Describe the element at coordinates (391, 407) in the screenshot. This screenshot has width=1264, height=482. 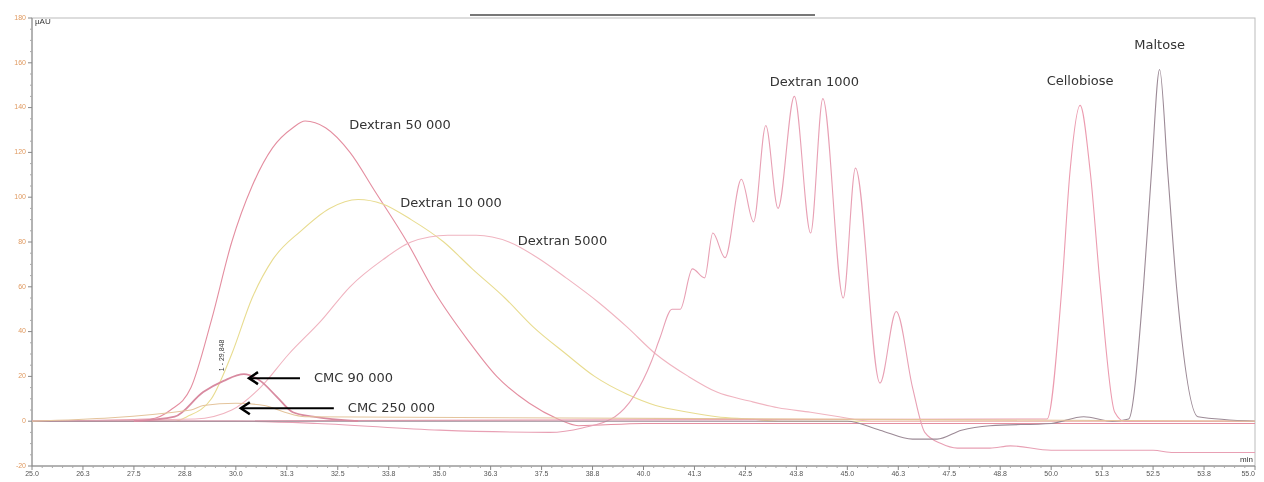
I see `series-label: CMC 250 000` at that location.